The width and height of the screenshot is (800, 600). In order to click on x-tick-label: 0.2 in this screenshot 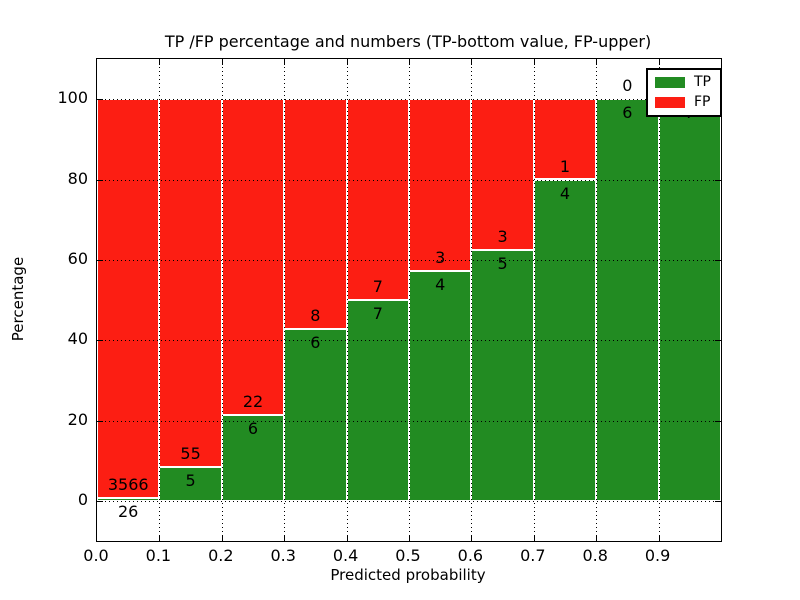, I will do `click(221, 555)`.